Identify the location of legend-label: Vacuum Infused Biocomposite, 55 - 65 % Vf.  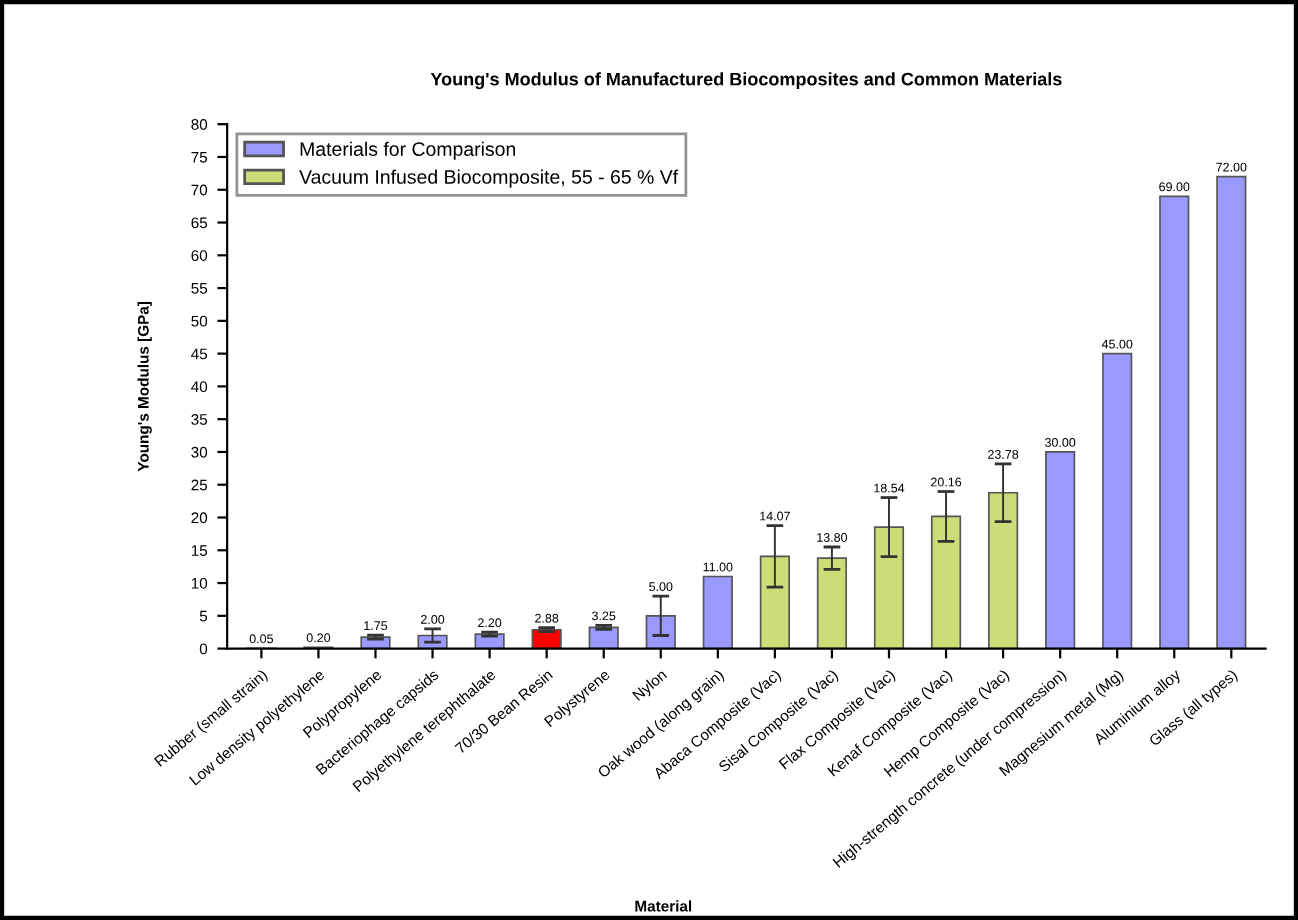
(489, 178).